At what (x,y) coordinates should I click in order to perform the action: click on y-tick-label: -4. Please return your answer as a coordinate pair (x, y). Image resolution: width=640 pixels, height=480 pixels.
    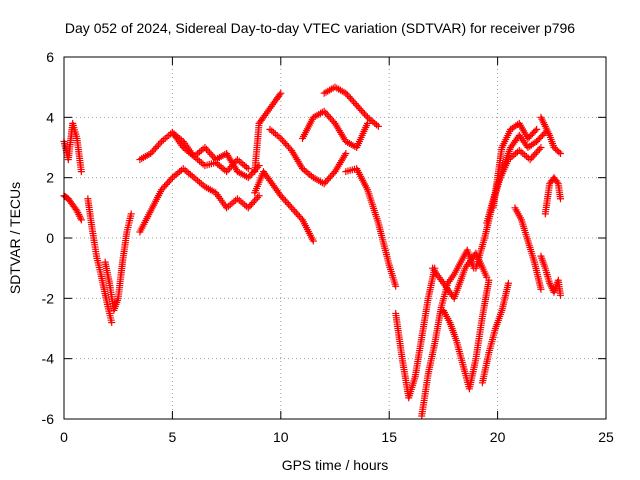
    Looking at the image, I should click on (48, 359).